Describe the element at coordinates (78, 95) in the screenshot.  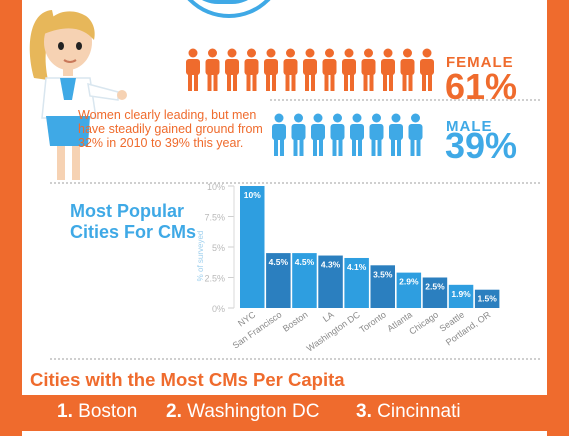
I see `businesswoman-illustration` at that location.